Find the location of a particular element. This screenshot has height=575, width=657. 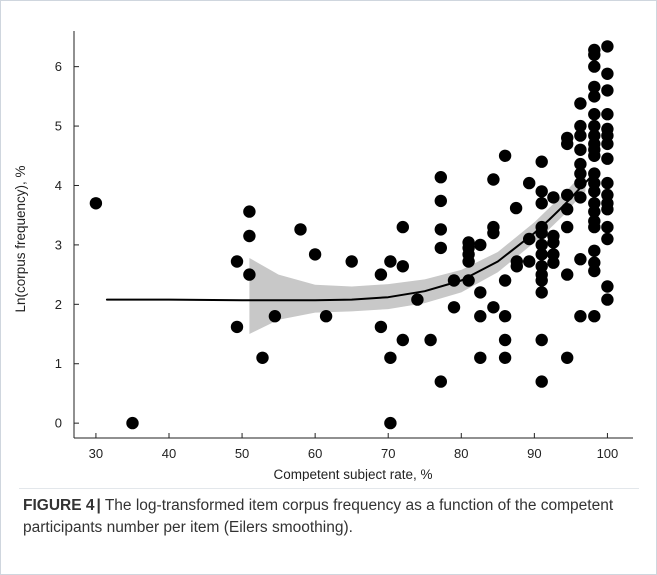

confidence-band-layer is located at coordinates (417, 252).